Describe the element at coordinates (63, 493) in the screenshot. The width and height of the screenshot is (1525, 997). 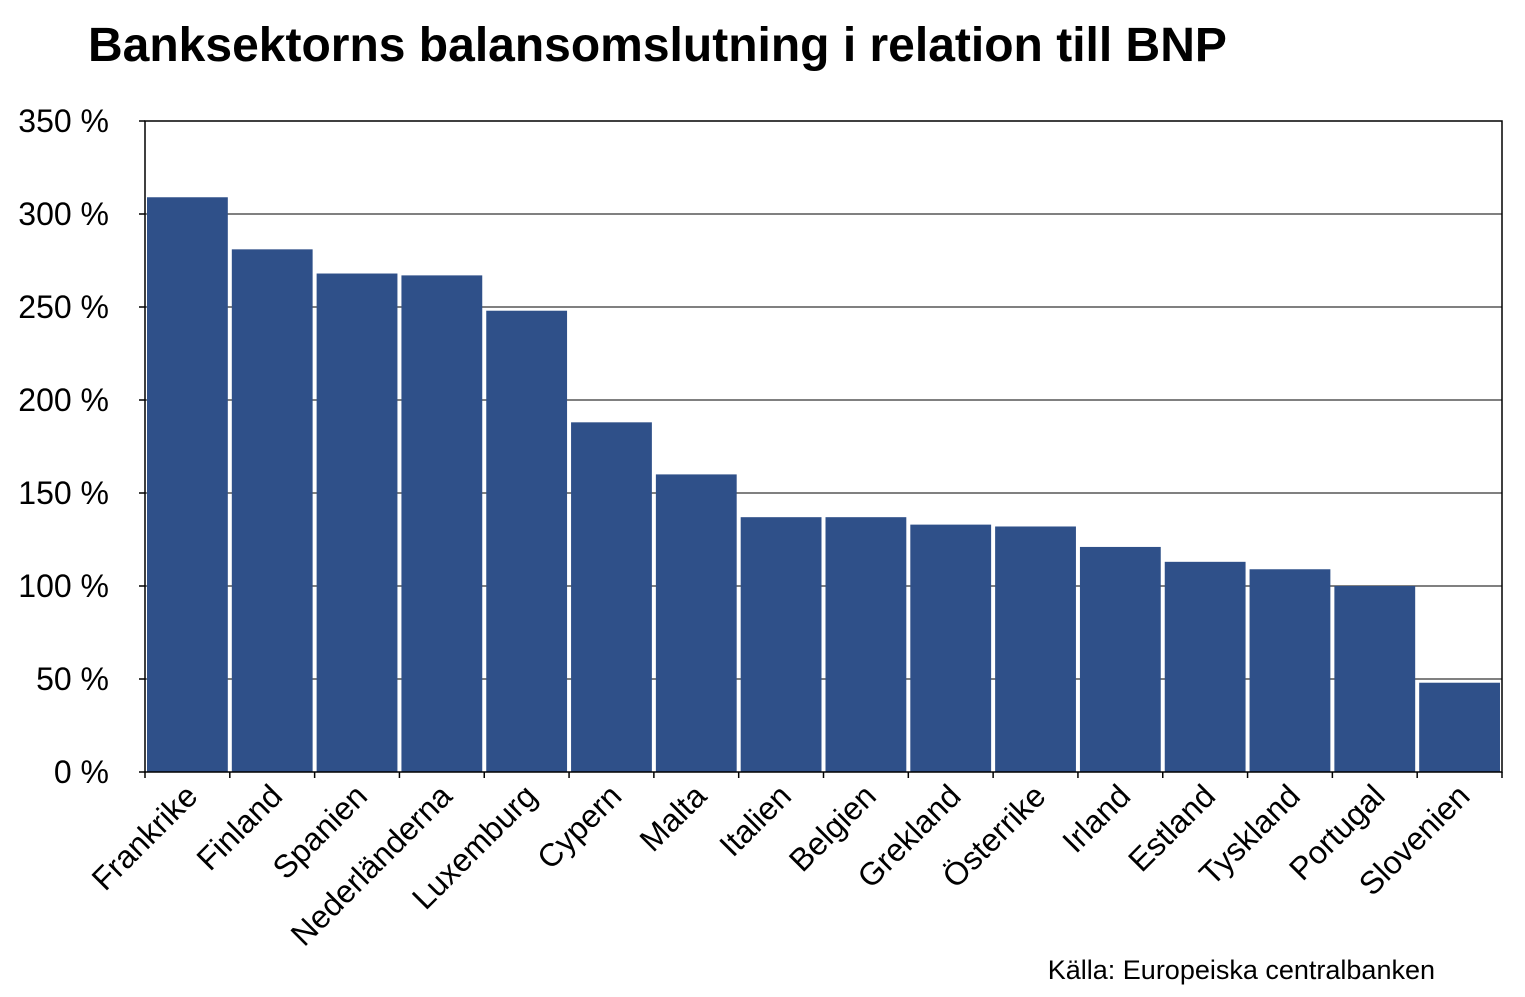
I see `y-tick-label: 150 %` at that location.